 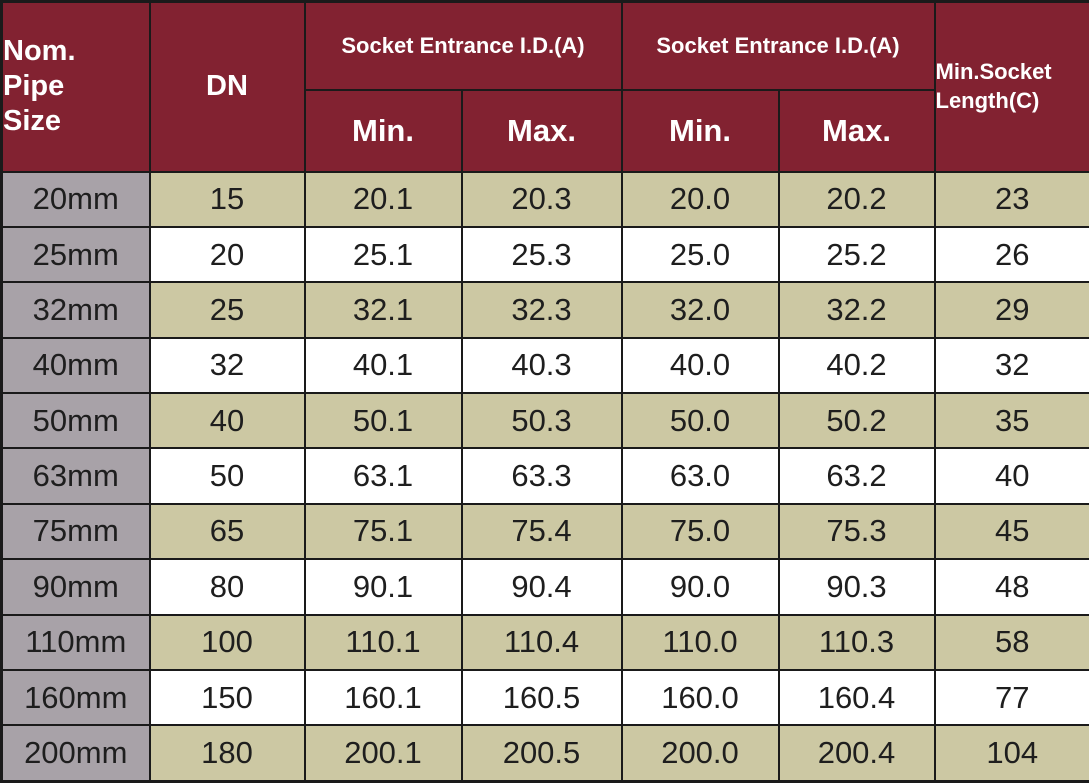 I want to click on cell-max-a1: 20.3, so click(x=541, y=199).